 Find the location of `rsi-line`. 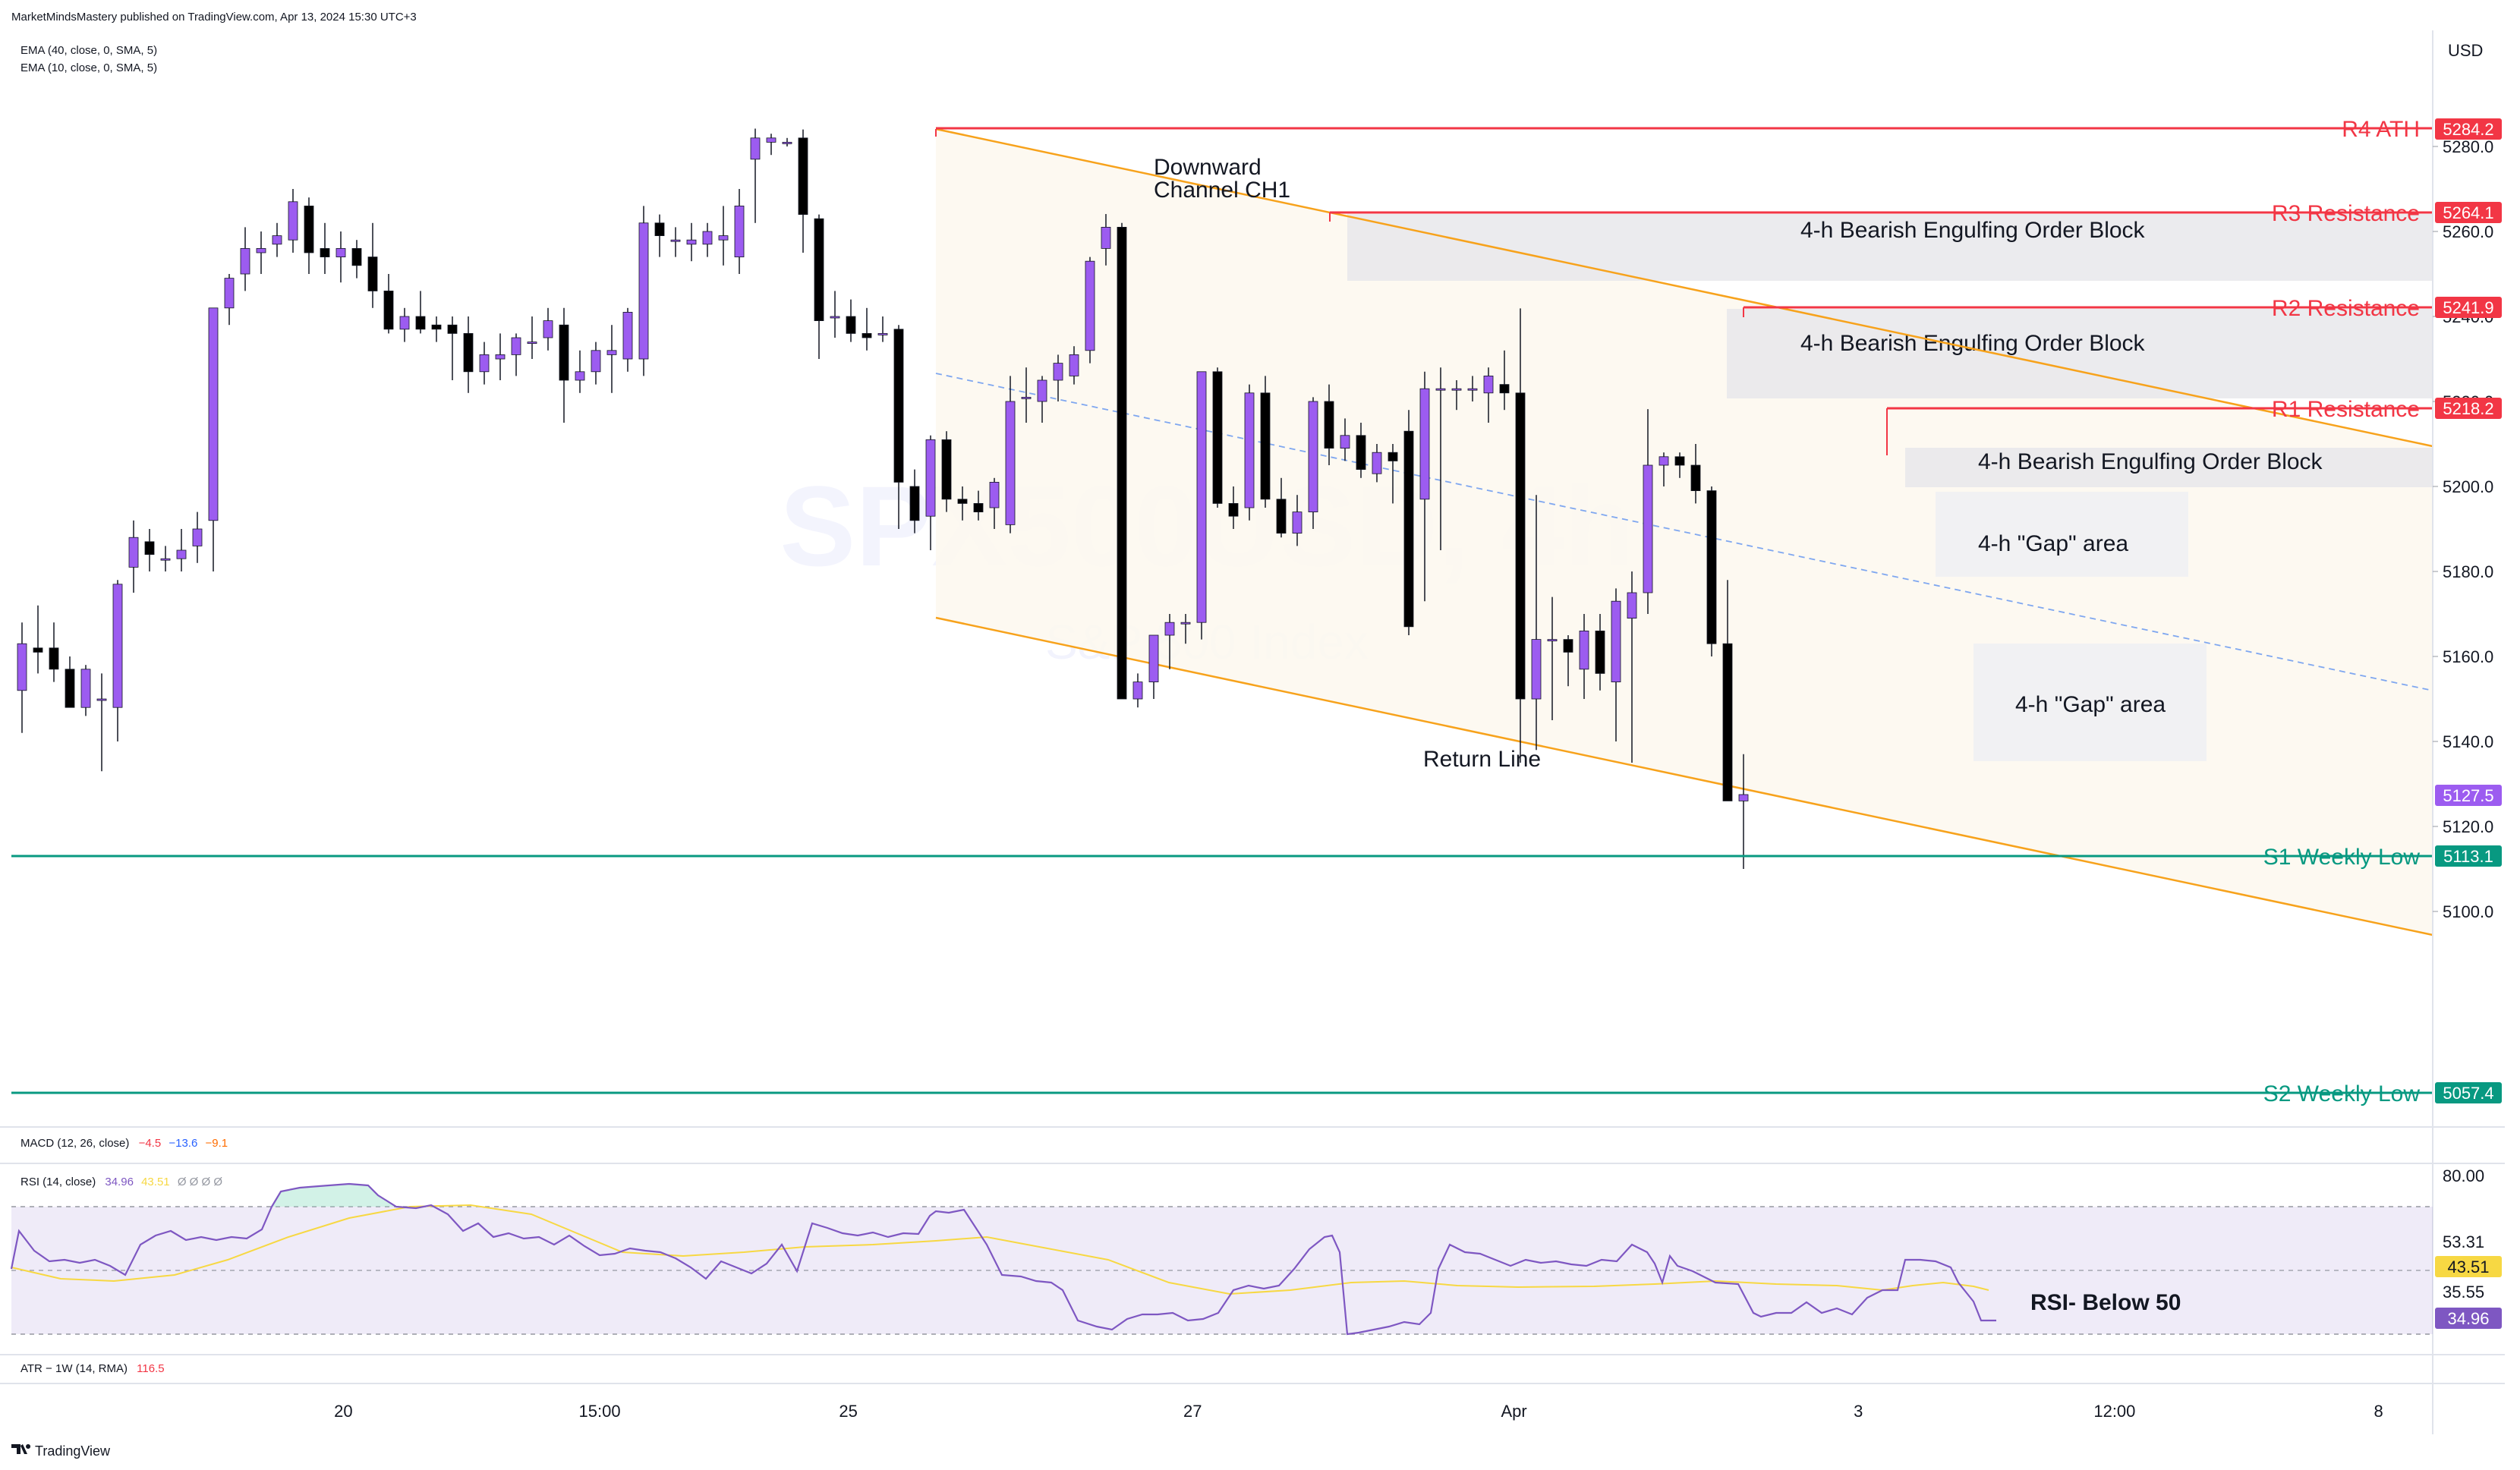

rsi-line is located at coordinates (1003, 1259).